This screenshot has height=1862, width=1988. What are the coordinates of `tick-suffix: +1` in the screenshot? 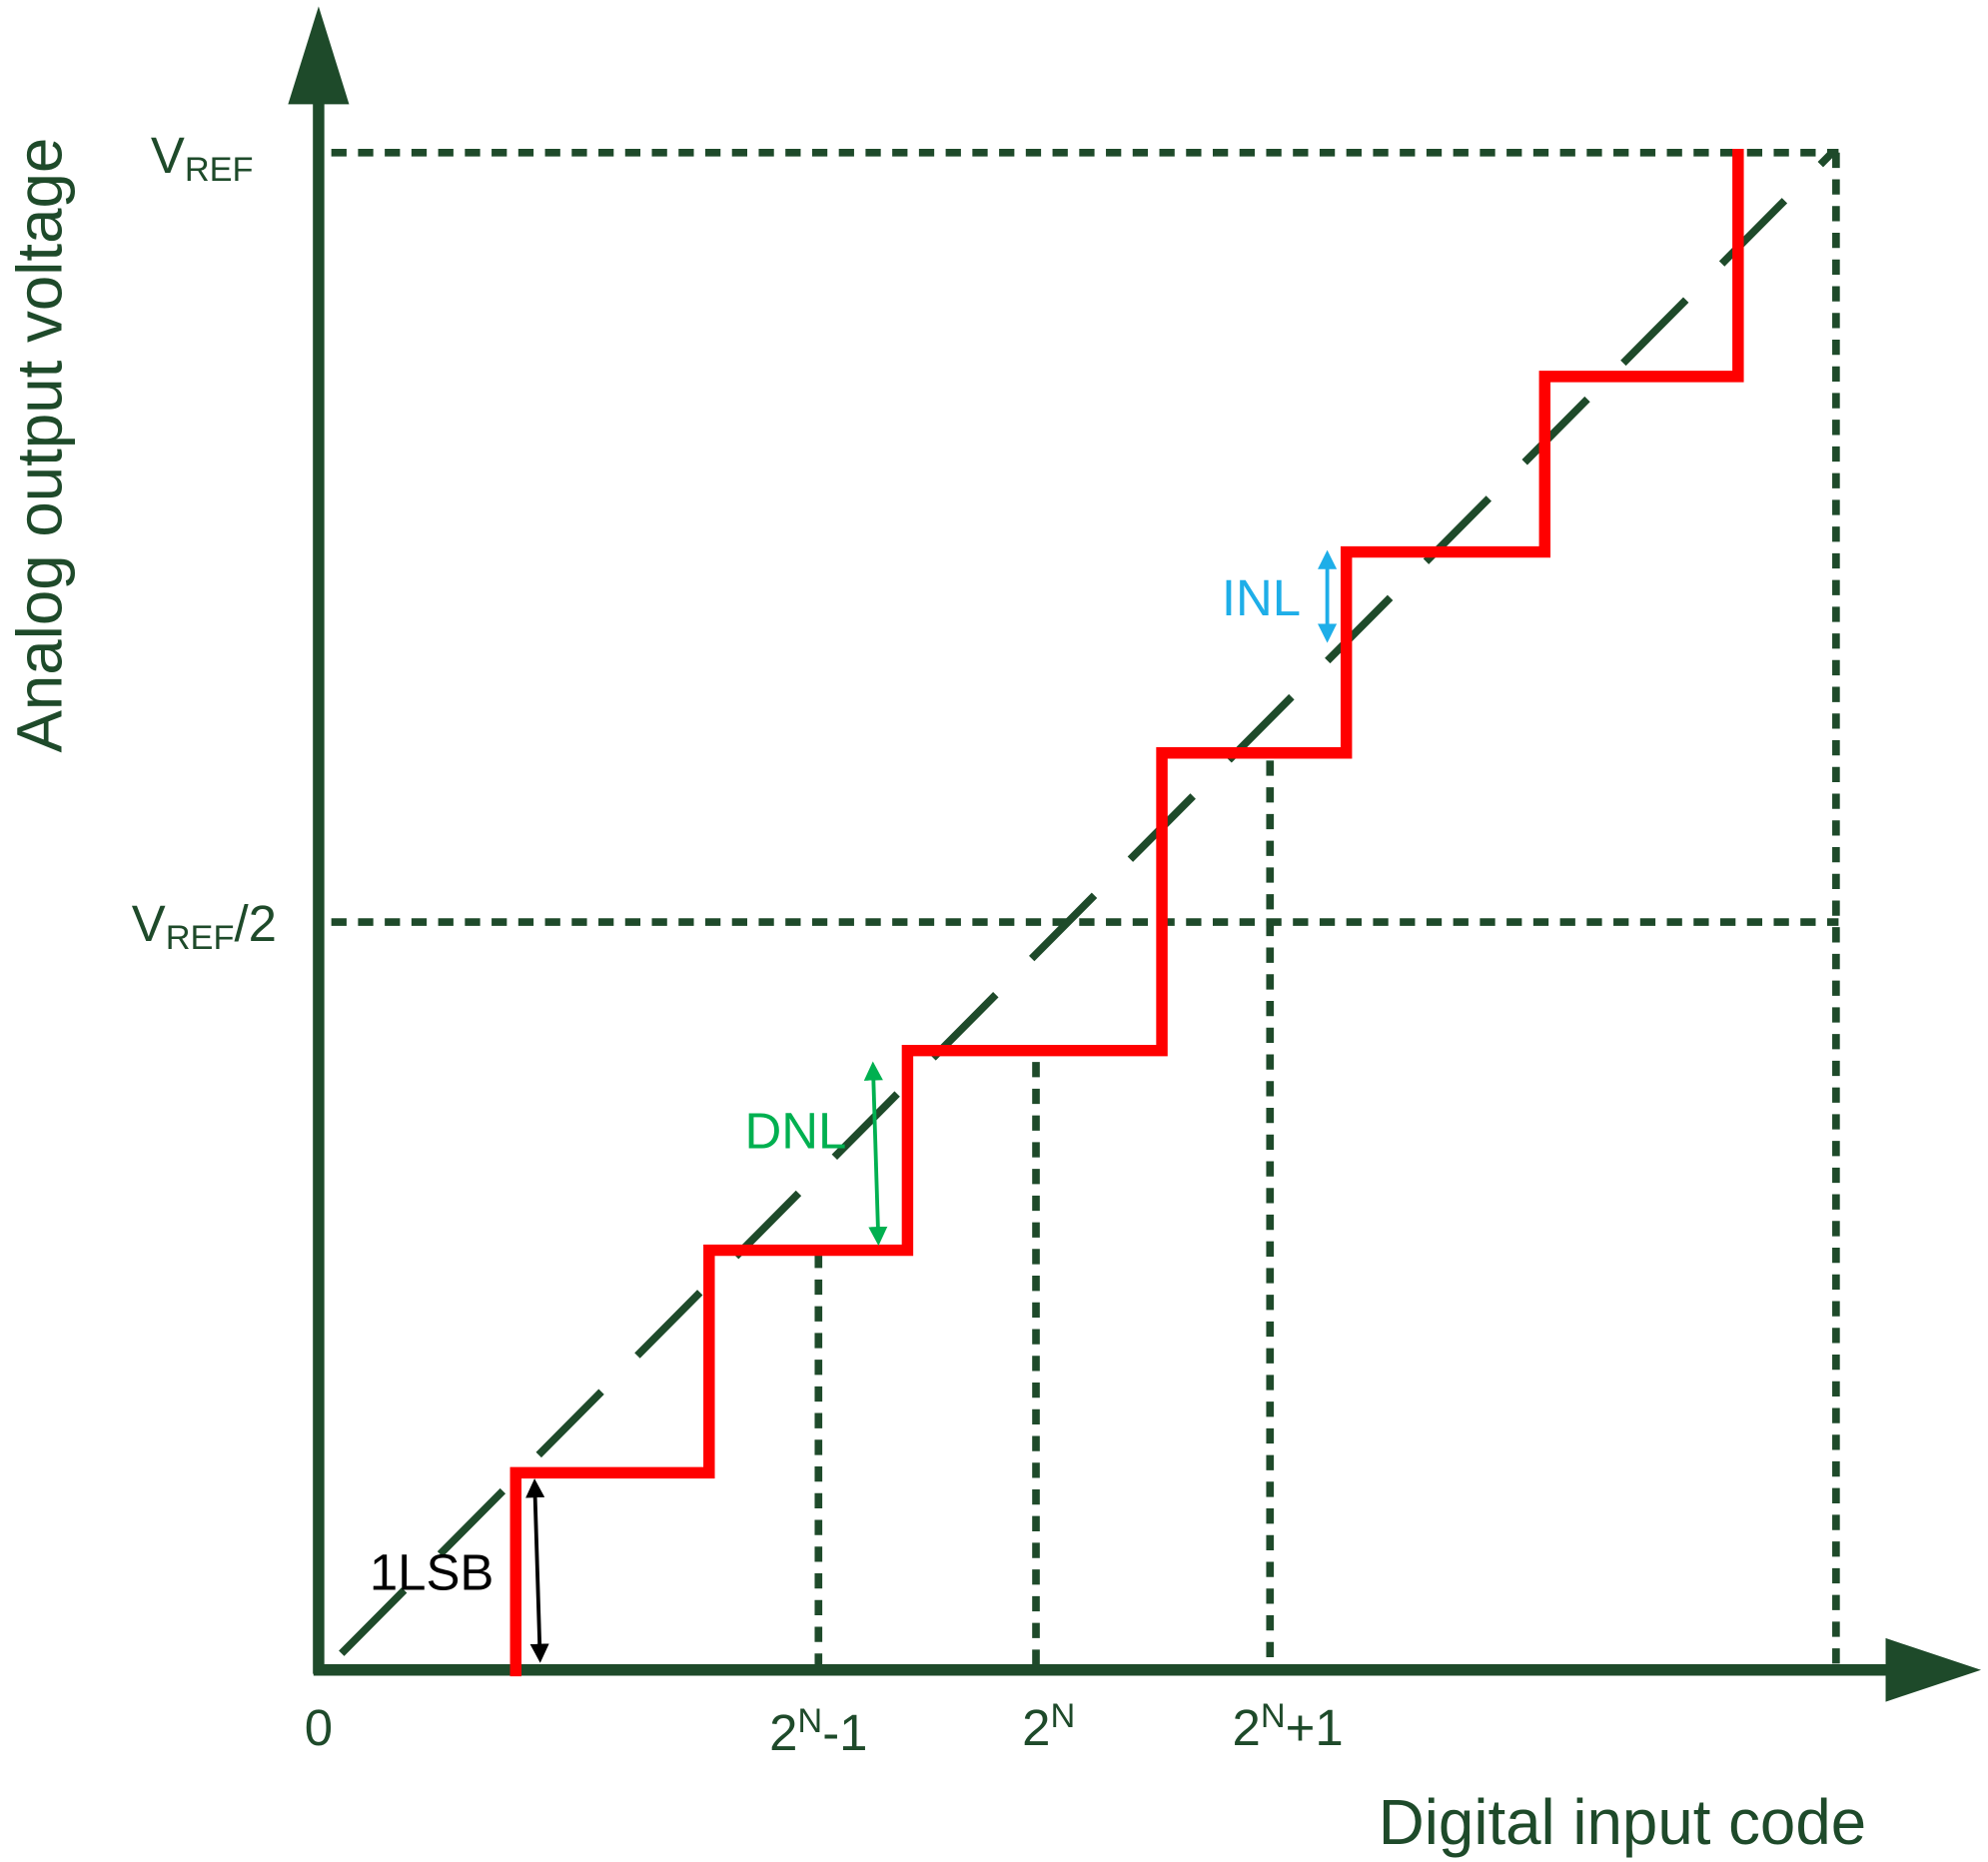 It's located at (1315, 1728).